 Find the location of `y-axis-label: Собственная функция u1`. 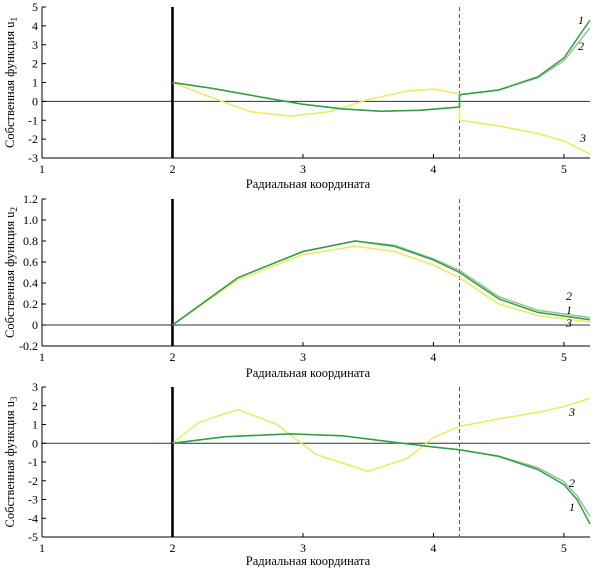

y-axis-label: Собственная функция u1 is located at coordinates (11, 82).